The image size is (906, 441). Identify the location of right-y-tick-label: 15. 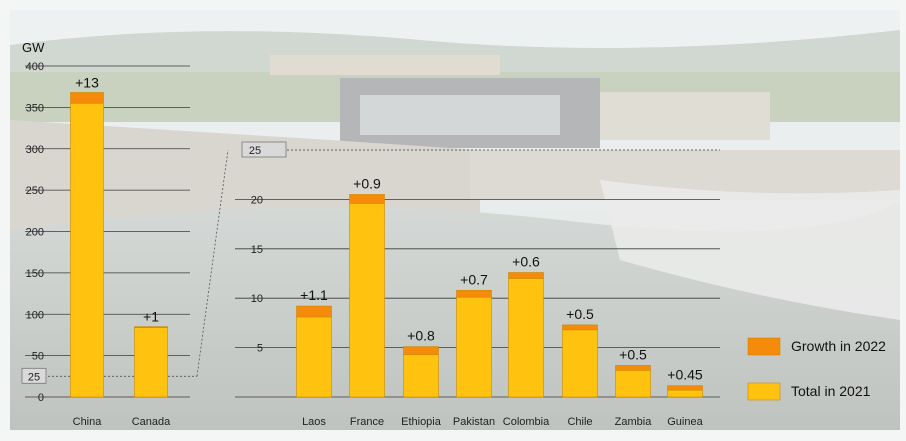
(257, 250).